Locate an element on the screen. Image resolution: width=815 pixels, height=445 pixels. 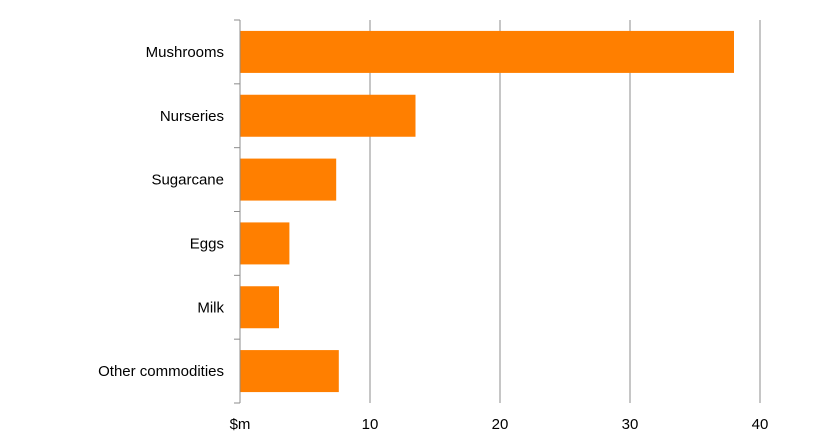
x-tick-label: 40 is located at coordinates (760, 424).